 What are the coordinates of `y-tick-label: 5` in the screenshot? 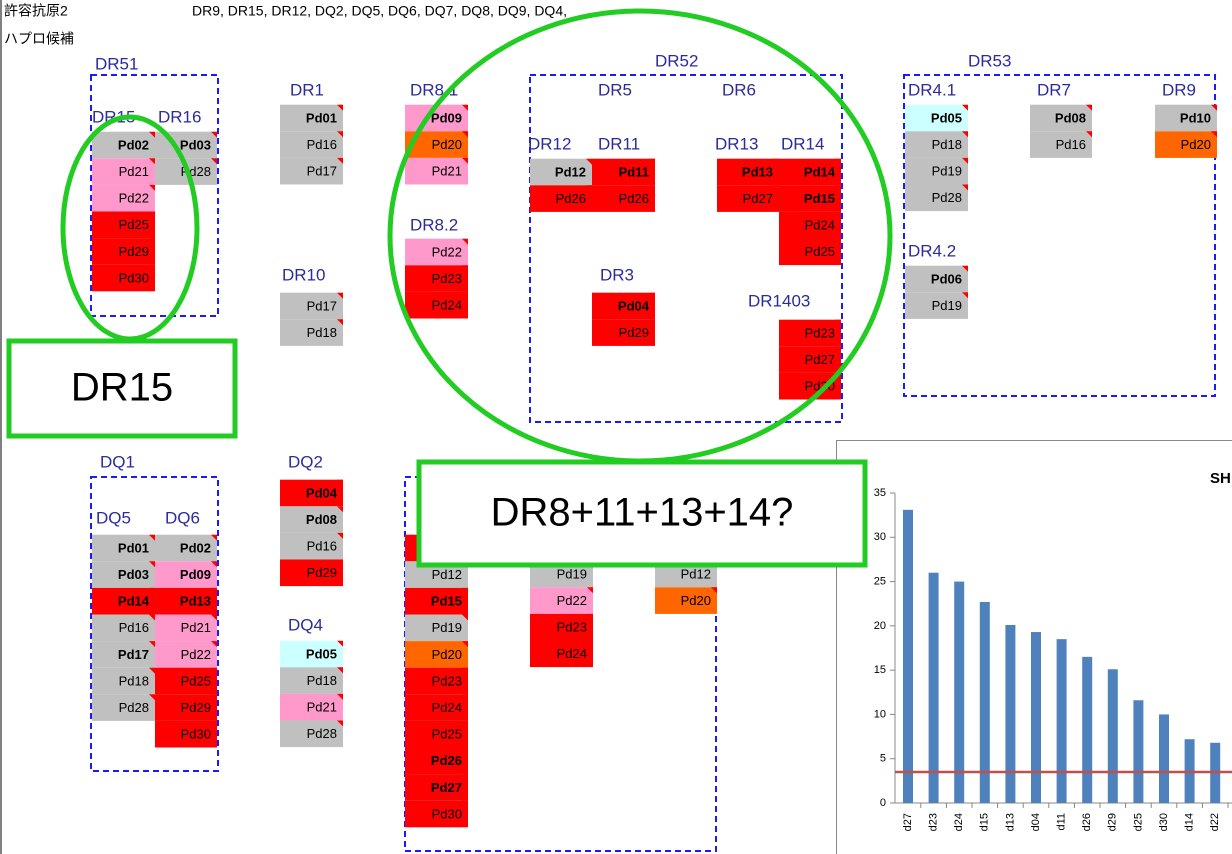 It's located at (883, 759).